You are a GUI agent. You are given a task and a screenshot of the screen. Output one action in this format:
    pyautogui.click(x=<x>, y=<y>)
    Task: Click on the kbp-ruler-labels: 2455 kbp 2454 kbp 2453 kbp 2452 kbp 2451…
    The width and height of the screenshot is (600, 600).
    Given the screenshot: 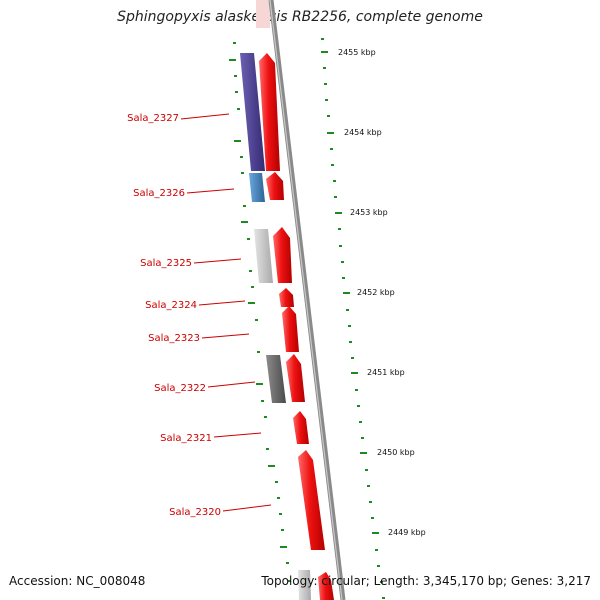 What is the action you would take?
    pyautogui.click(x=382, y=292)
    